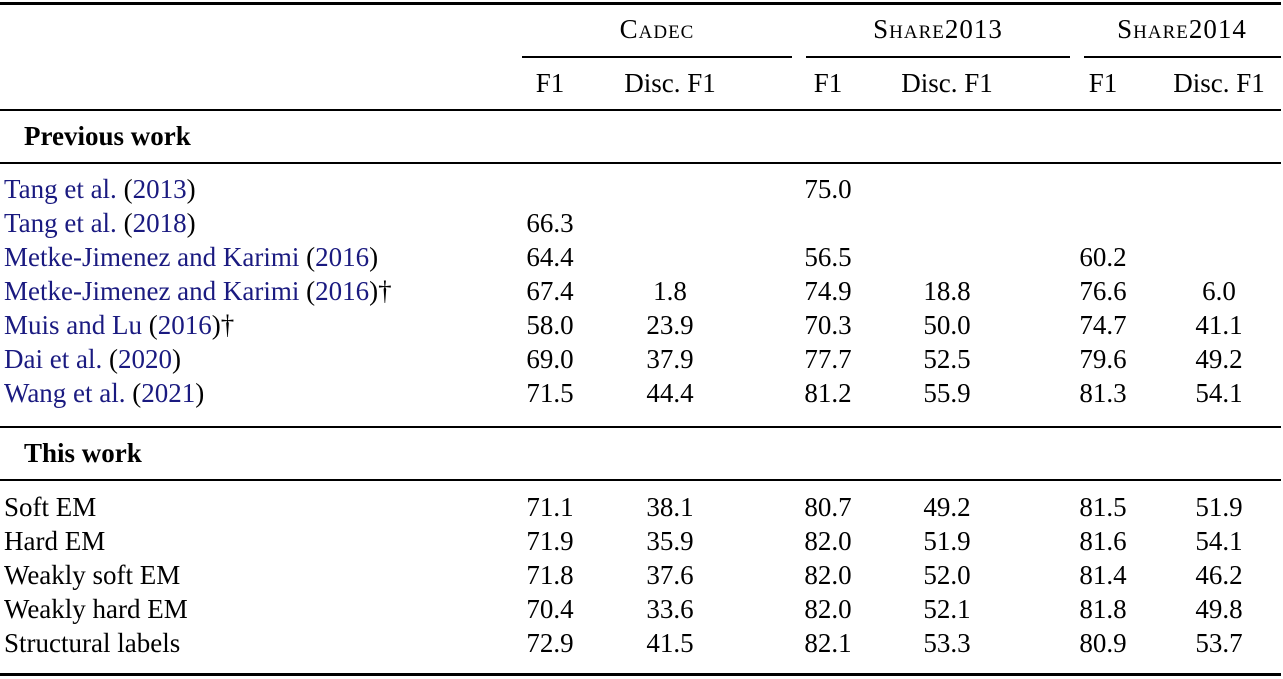  What do you see at coordinates (1219, 325) in the screenshot?
I see `value-share2014-disc-f1: 41.1` at bounding box center [1219, 325].